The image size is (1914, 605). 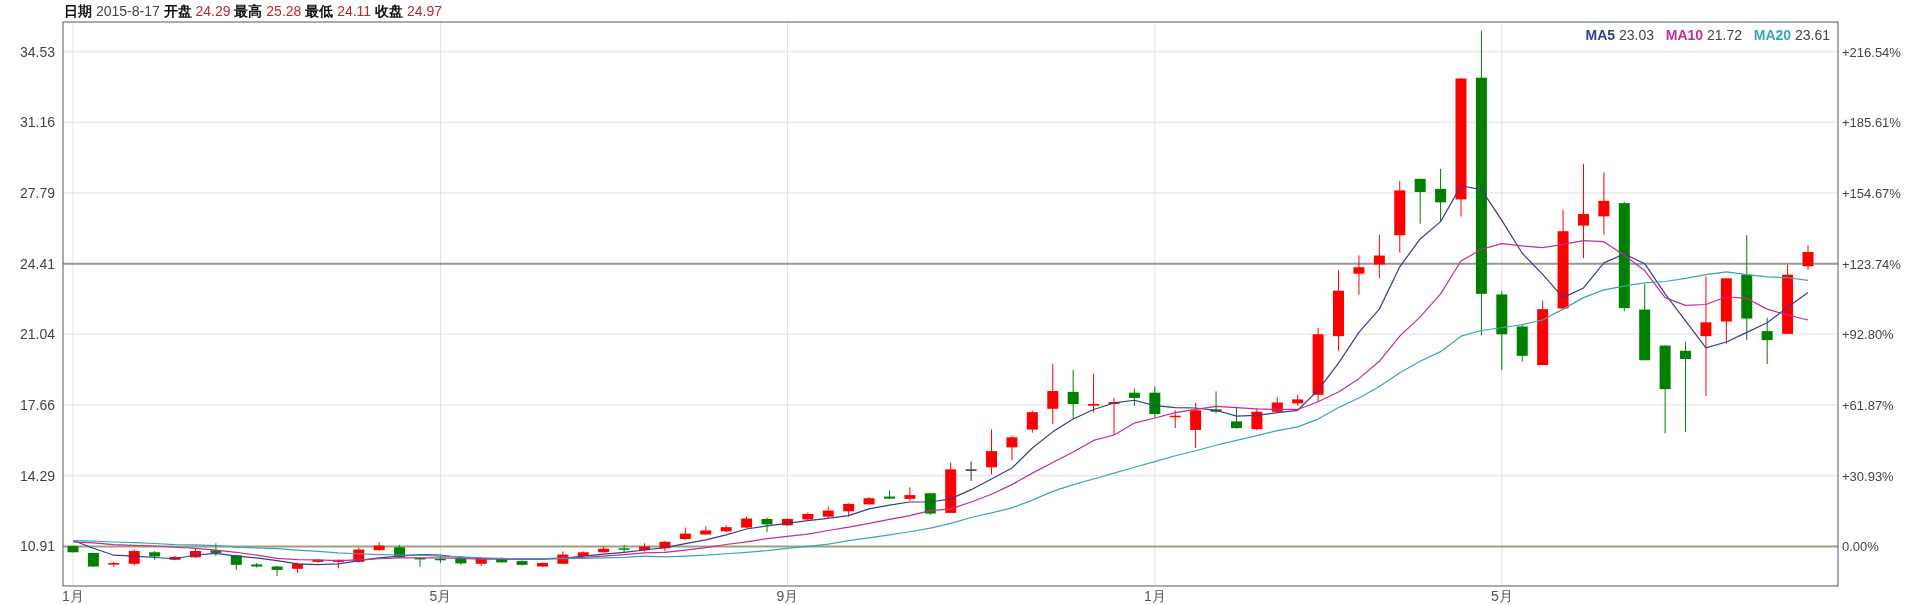 What do you see at coordinates (1872, 123) in the screenshot?
I see `y2-tick-label: +185.61%` at bounding box center [1872, 123].